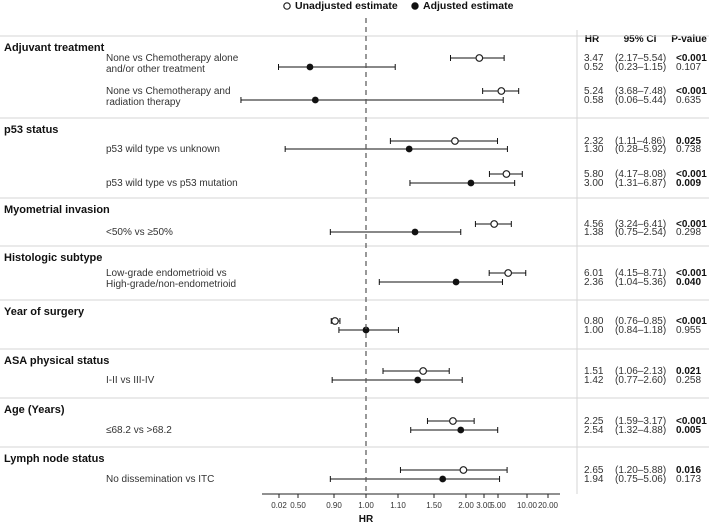  I want to click on unadjusted-p-value: 0.021, so click(688, 371).